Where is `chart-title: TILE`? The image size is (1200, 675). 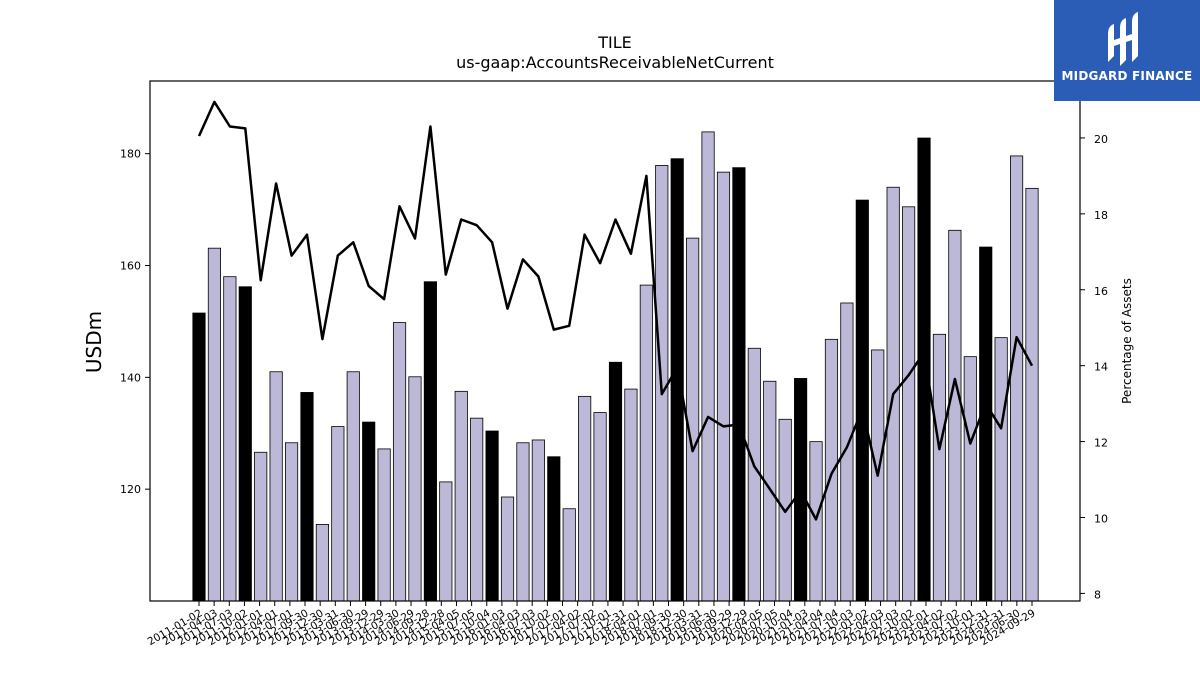 chart-title: TILE is located at coordinates (614, 42).